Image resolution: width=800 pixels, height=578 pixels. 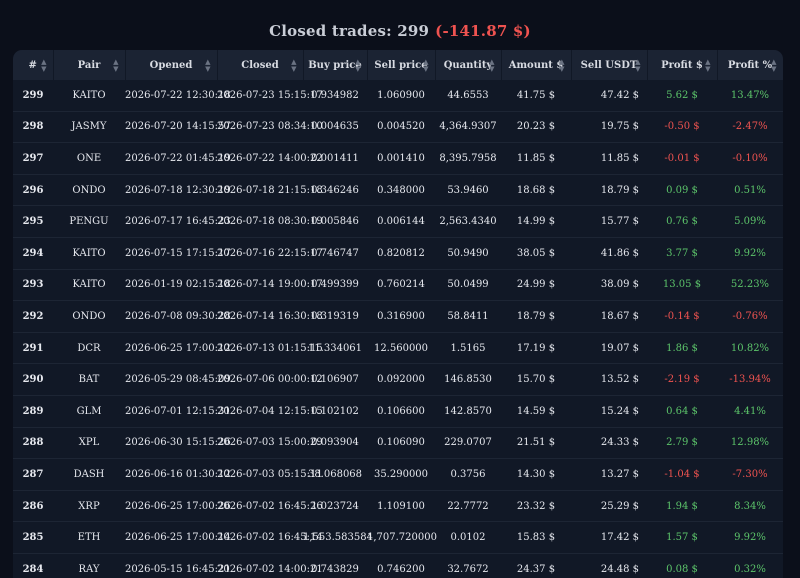 I want to click on column-header-amount: Amount $ ▲ ▼, so click(x=536, y=65).